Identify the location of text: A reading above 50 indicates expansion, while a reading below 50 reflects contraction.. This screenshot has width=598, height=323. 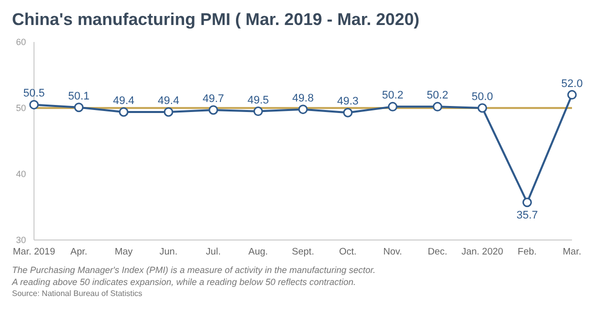
(184, 282).